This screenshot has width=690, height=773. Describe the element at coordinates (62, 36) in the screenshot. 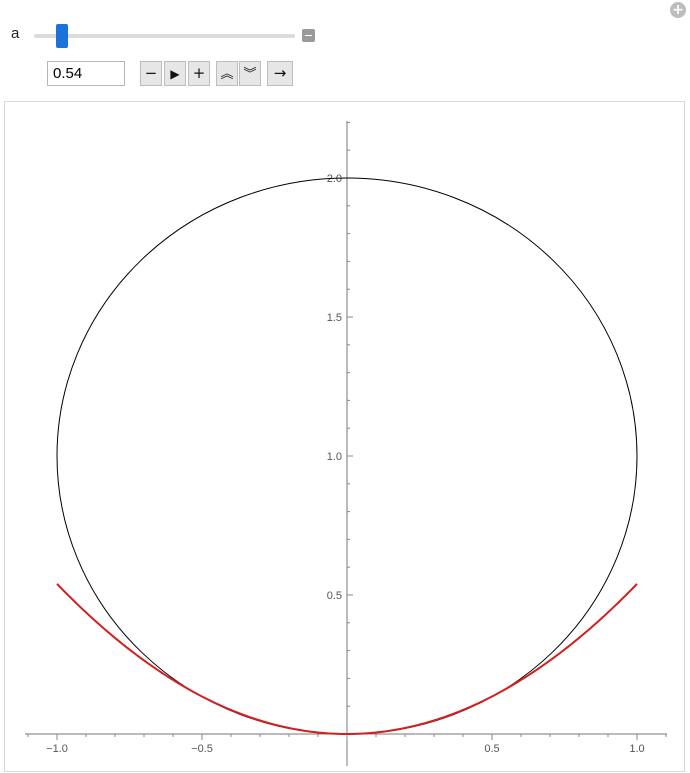

I see `slider-thumb` at that location.